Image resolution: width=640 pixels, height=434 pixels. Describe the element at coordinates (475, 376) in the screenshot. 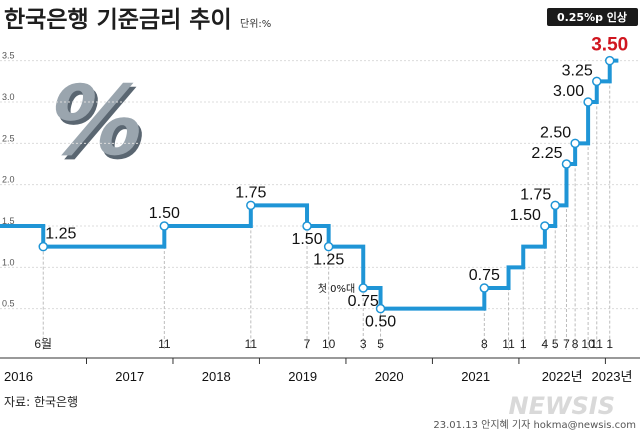

I see `year-label: 2021` at that location.